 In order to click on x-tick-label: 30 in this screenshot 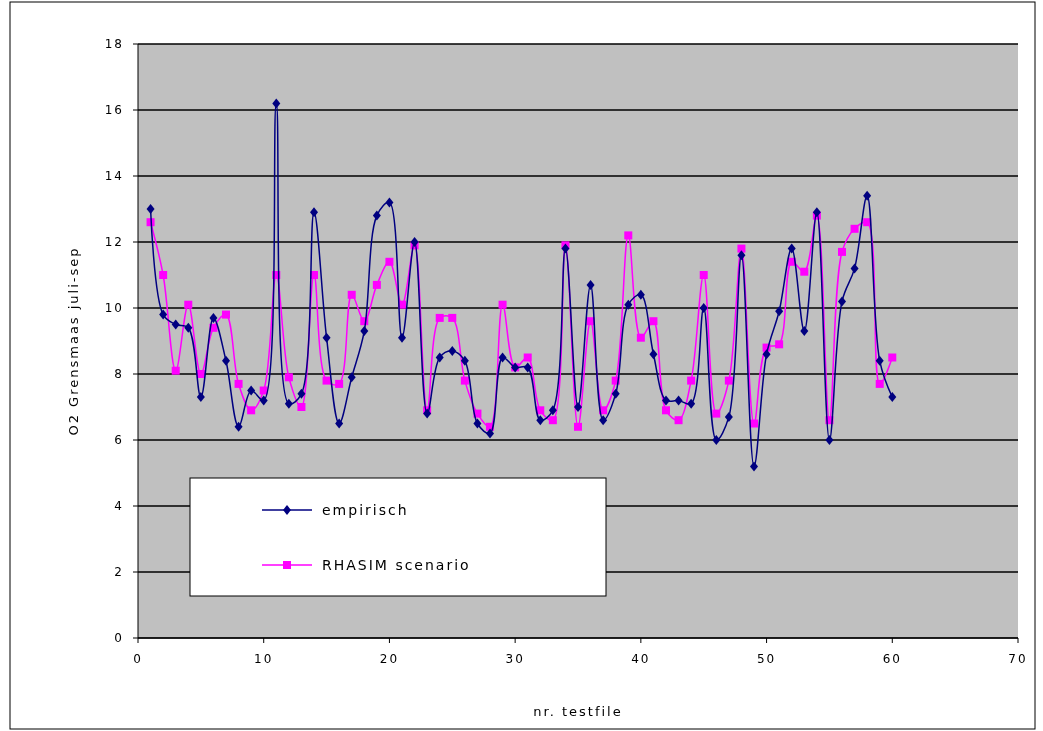, I will do `click(515, 659)`.